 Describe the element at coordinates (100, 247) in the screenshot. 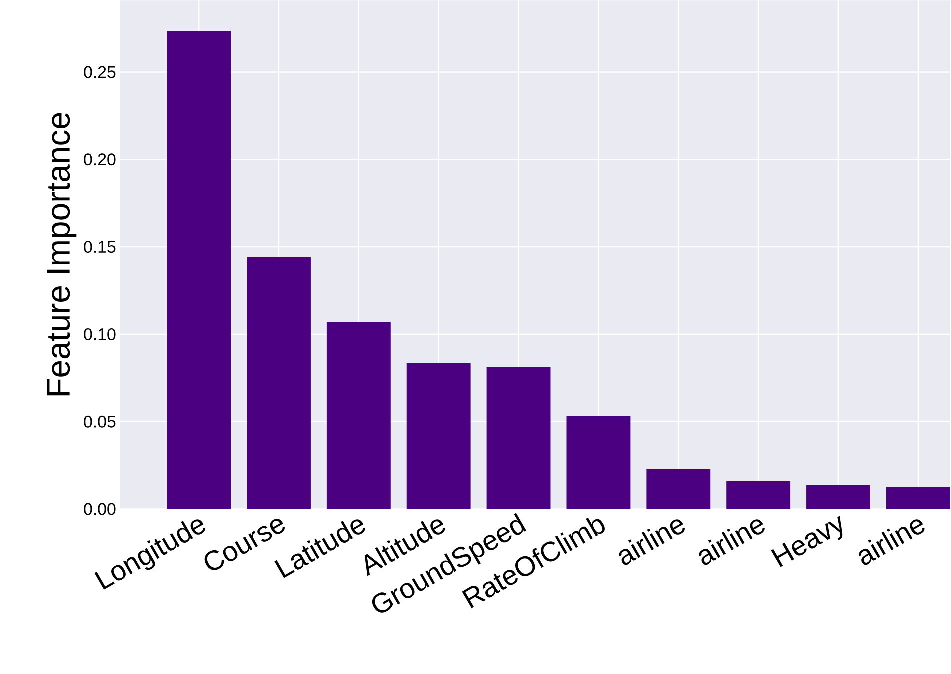

I see `y-tick-label: 0.15` at that location.